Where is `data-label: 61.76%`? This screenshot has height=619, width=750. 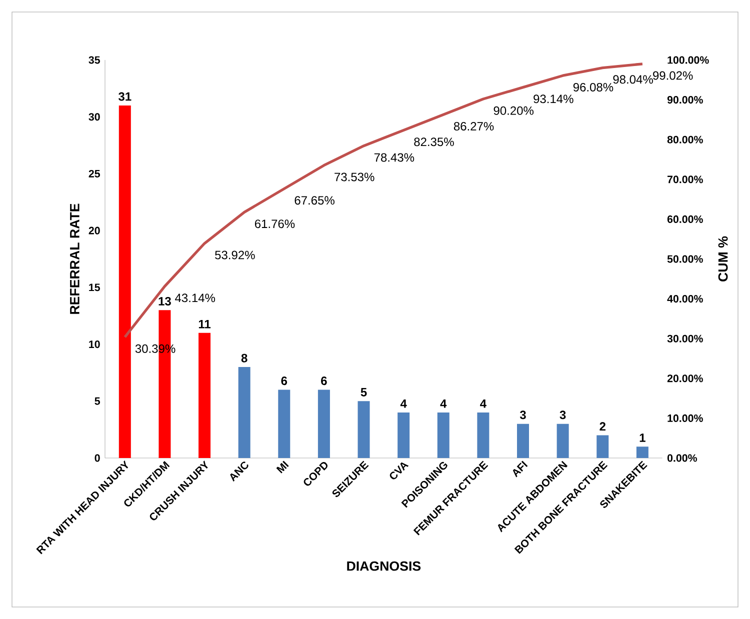 data-label: 61.76% is located at coordinates (274, 224).